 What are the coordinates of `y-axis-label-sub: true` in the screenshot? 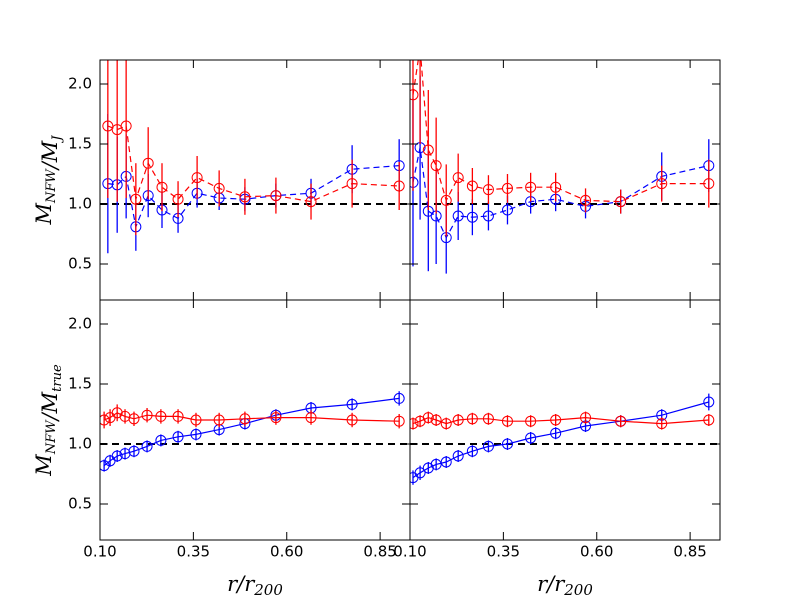 It's located at (57, 378).